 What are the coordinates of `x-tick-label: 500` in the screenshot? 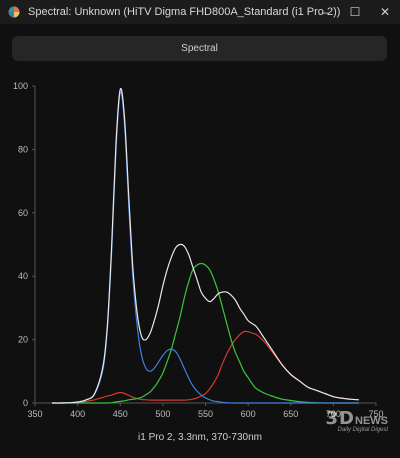 It's located at (162, 414).